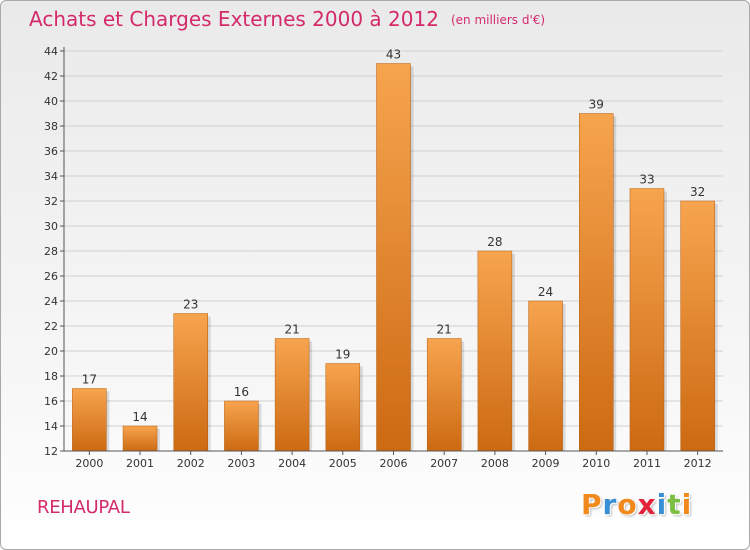 The image size is (750, 550). Describe the element at coordinates (89, 420) in the screenshot. I see `bar-2000` at that location.